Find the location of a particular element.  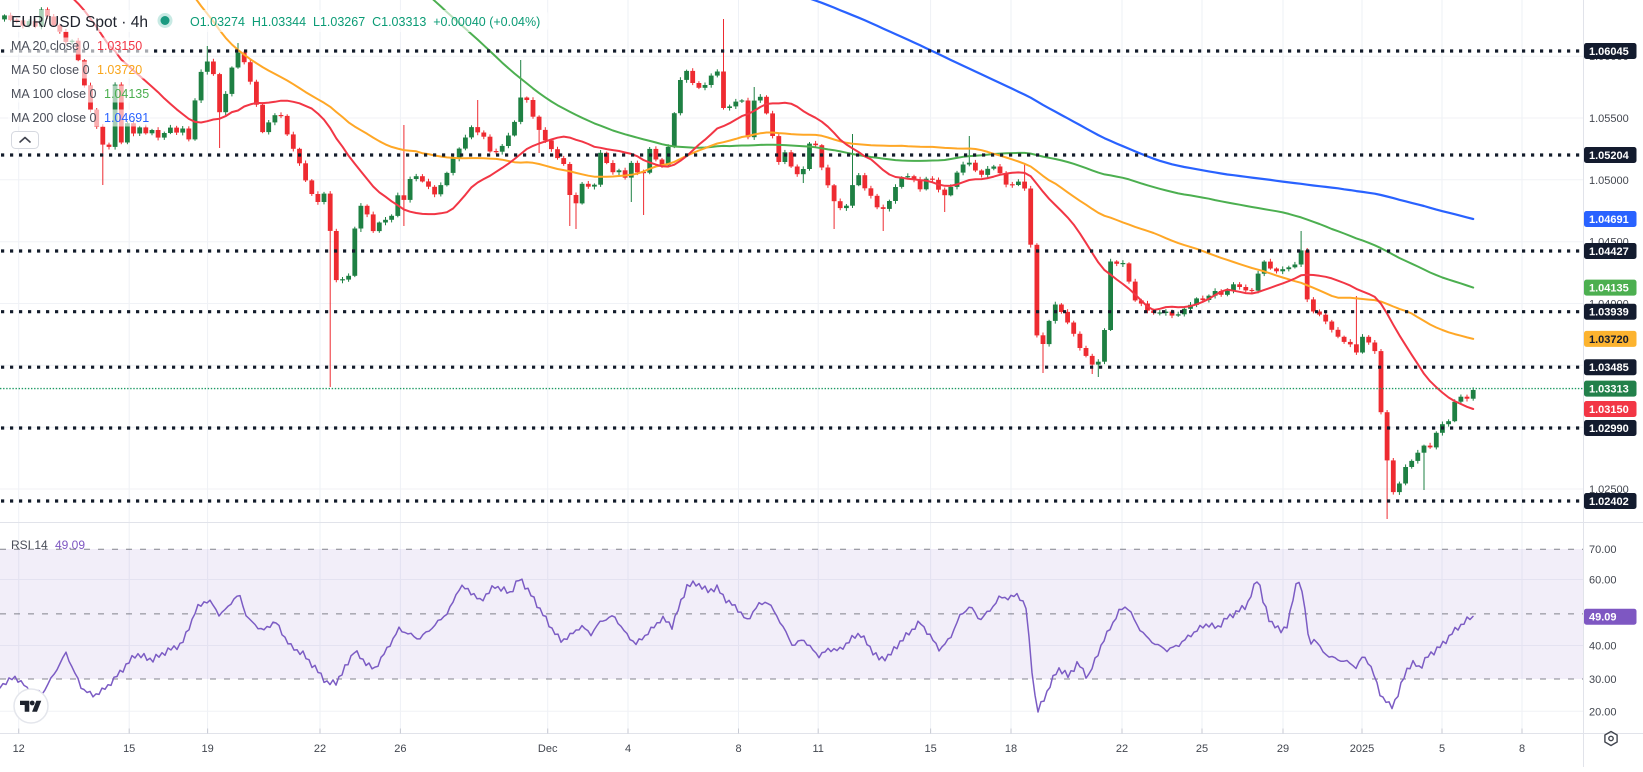

svg-text: 1.05000 is located at coordinates (1609, 181).